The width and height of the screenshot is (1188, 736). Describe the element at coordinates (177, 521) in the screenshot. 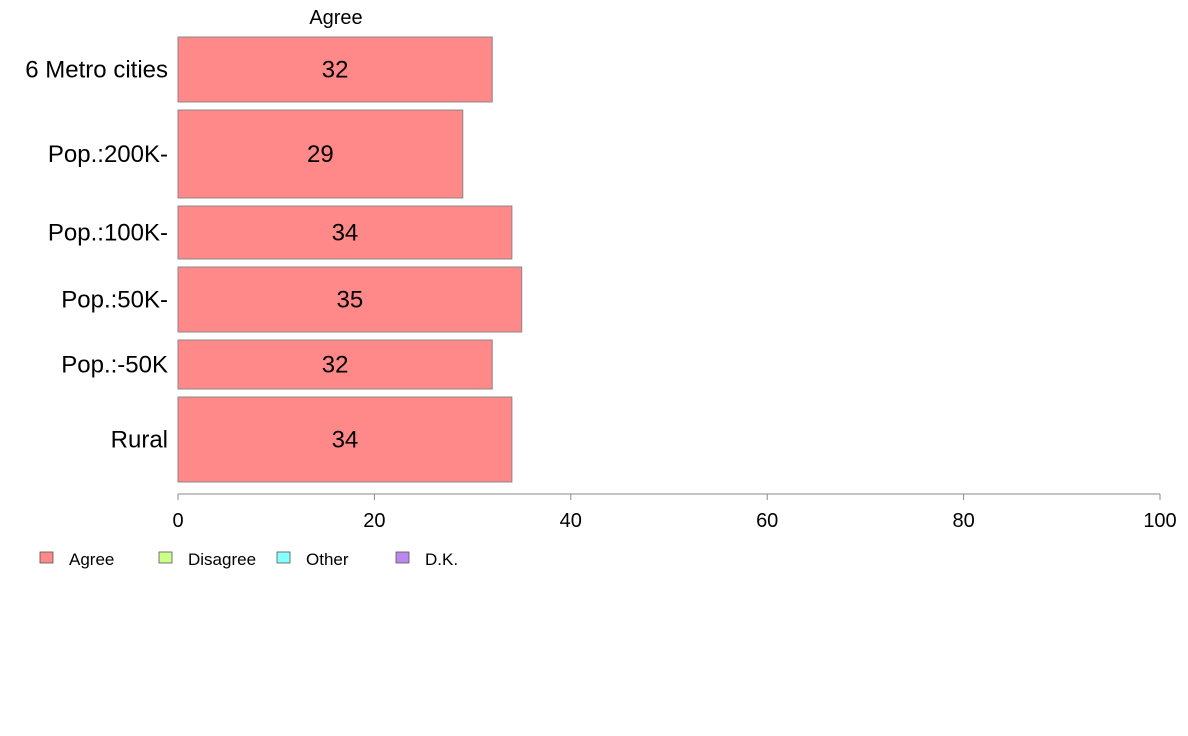

I see `x-tick-label: 0` at that location.